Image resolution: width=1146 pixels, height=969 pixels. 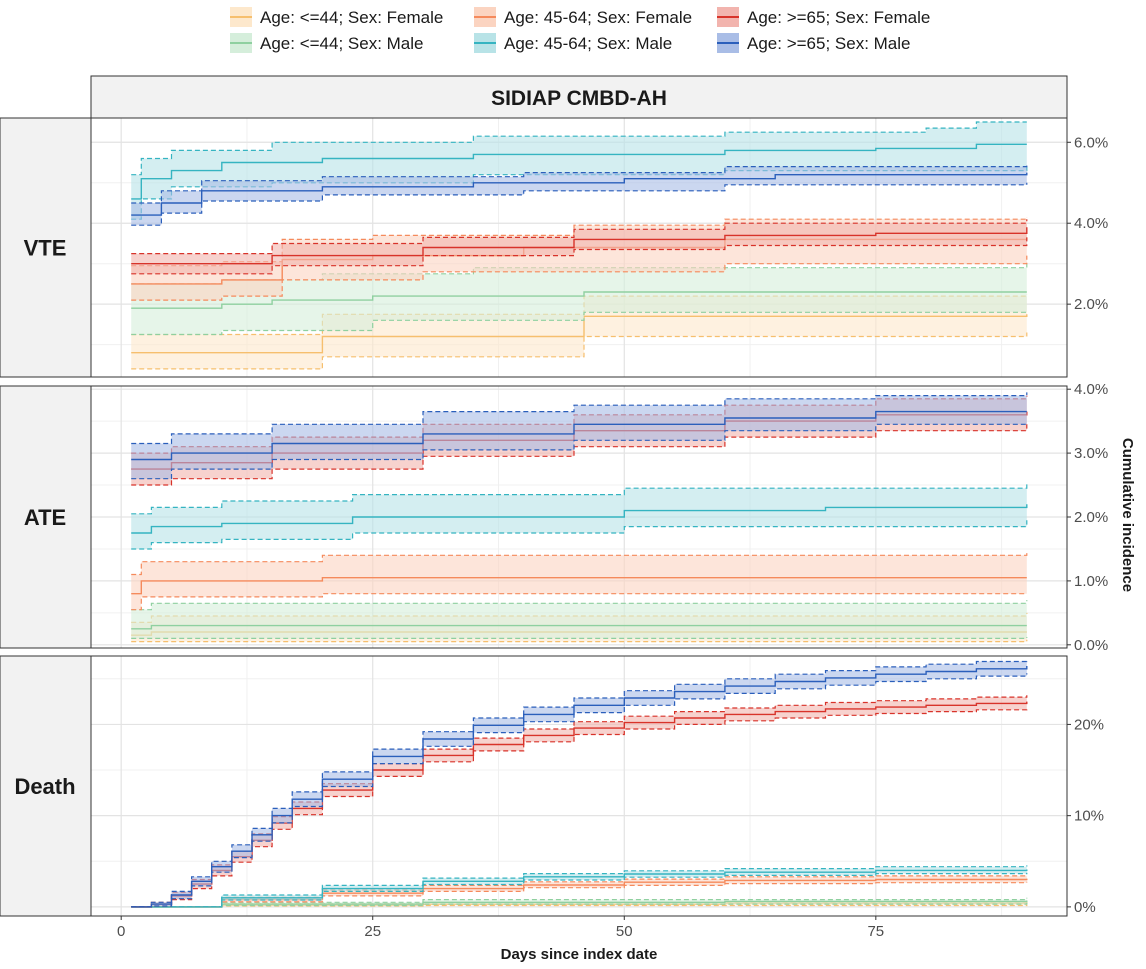 What do you see at coordinates (1085, 907) in the screenshot?
I see `y-tick-label: 0%` at bounding box center [1085, 907].